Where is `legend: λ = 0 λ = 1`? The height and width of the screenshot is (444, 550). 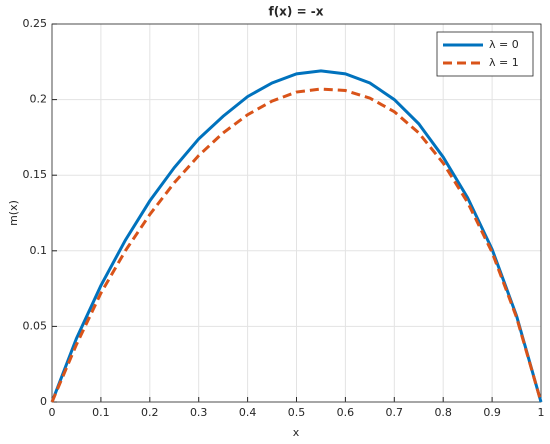 legend: λ = 0 λ = 1 is located at coordinates (485, 54).